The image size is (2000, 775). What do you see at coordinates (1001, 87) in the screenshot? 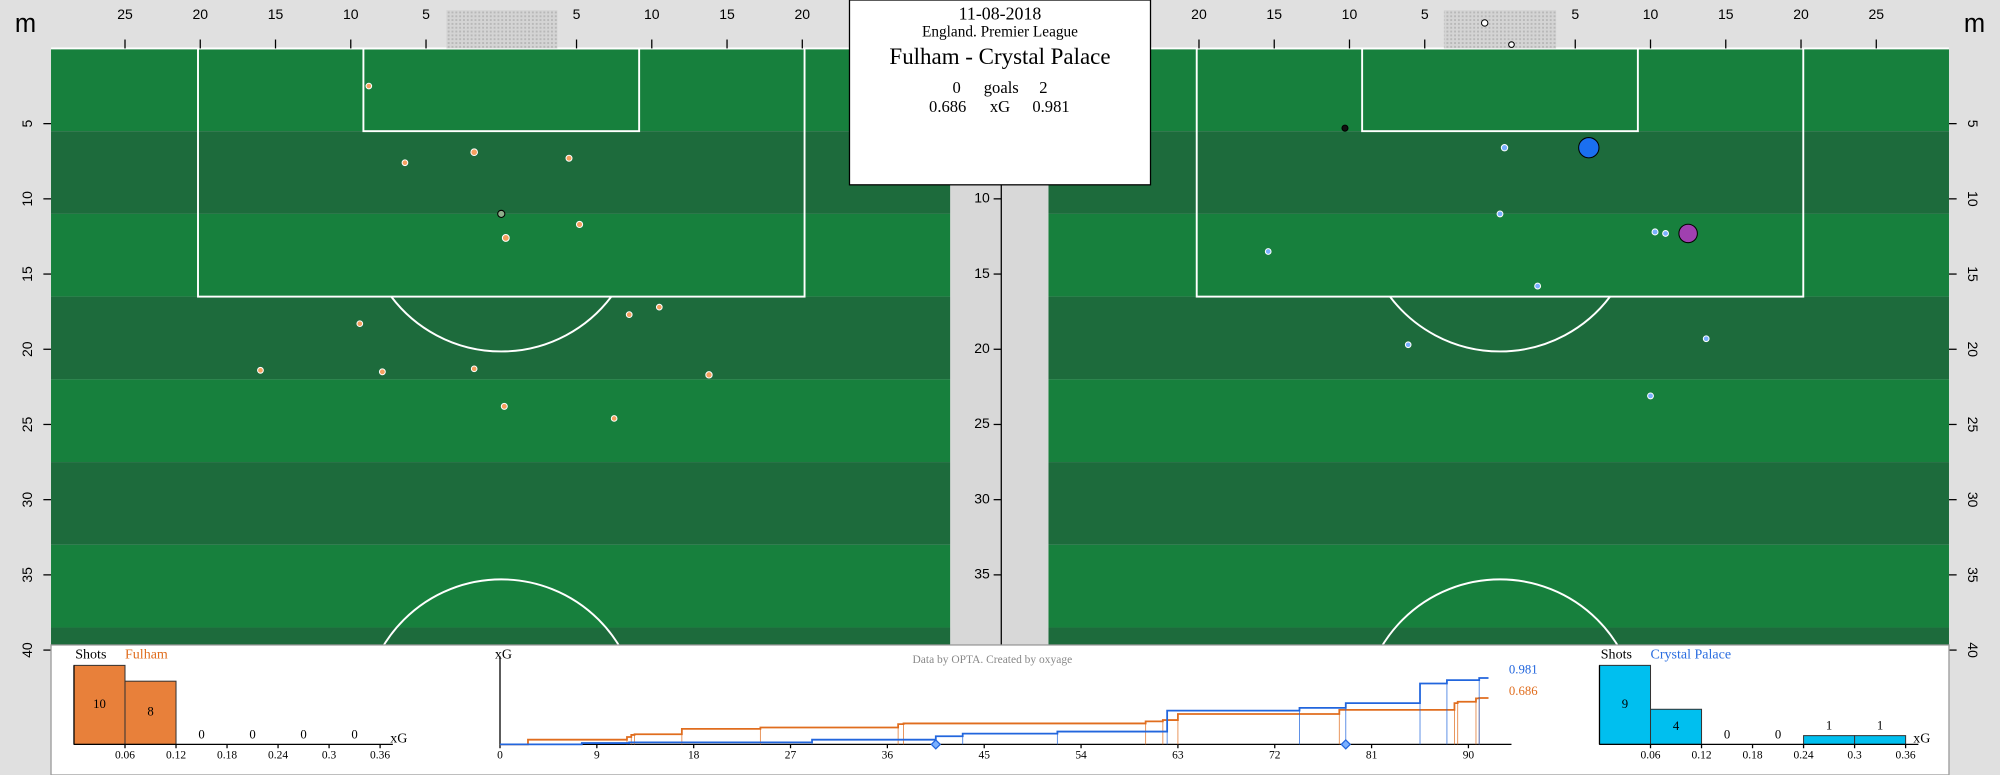
I see `goals-label: goals` at bounding box center [1001, 87].